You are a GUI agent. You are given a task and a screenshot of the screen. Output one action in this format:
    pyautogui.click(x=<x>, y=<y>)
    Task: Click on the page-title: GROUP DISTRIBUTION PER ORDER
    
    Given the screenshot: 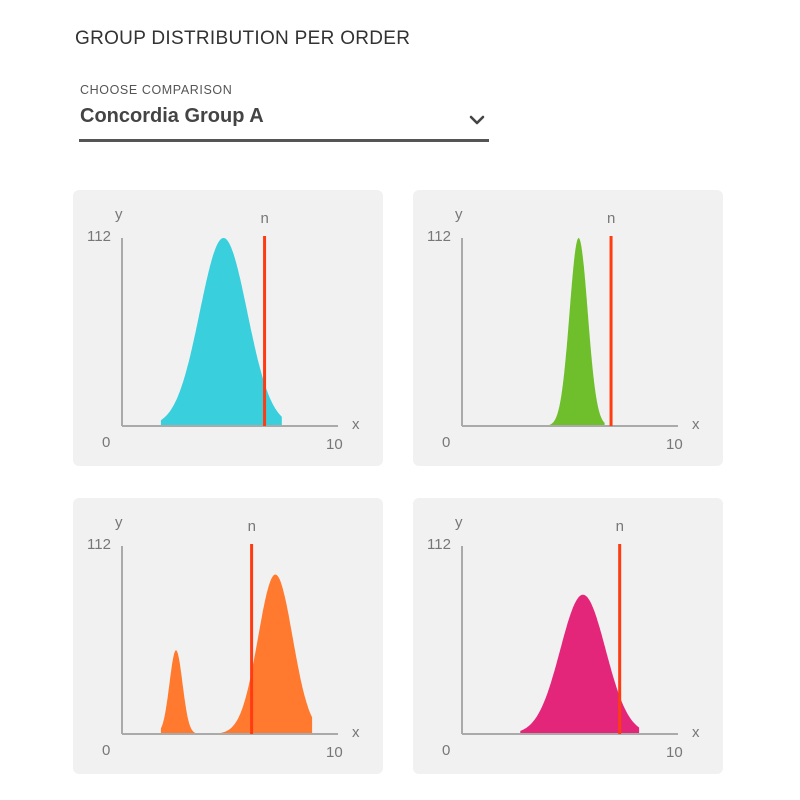 What is the action you would take?
    pyautogui.click(x=243, y=38)
    